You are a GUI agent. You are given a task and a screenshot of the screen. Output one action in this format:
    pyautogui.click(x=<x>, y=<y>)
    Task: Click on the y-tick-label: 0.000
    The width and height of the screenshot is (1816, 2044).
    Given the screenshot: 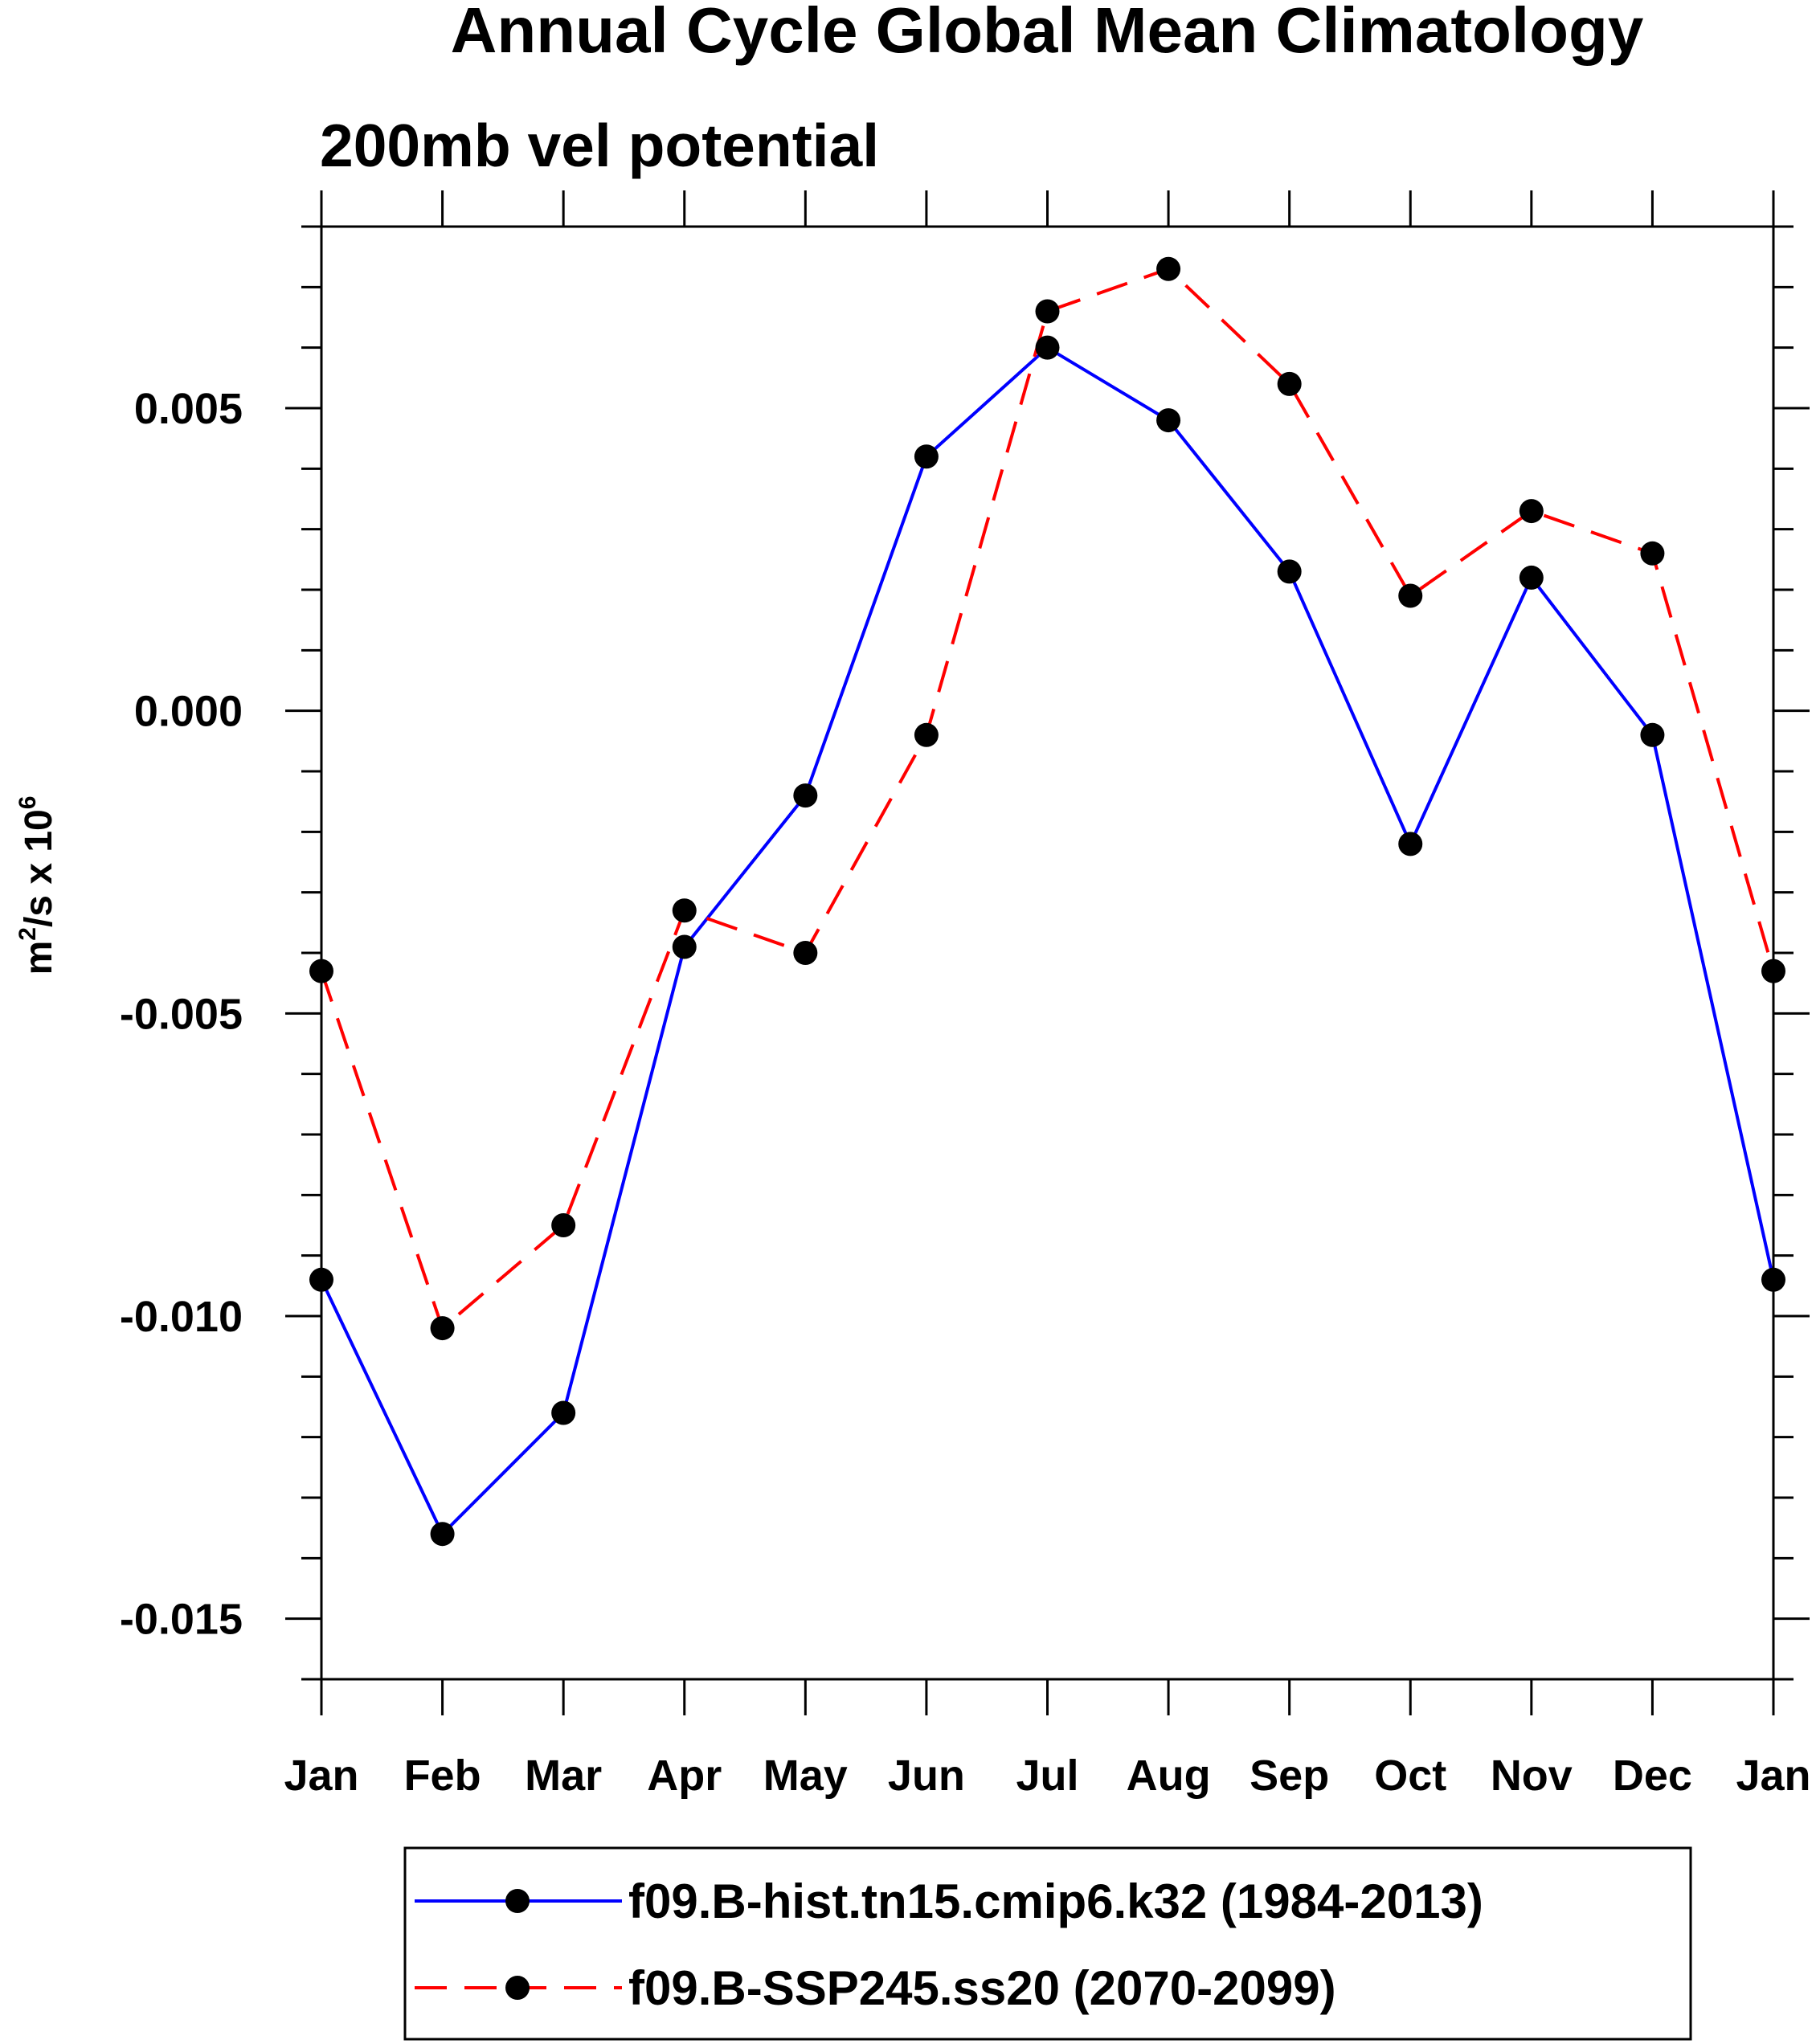 What is the action you would take?
    pyautogui.click(x=188, y=712)
    